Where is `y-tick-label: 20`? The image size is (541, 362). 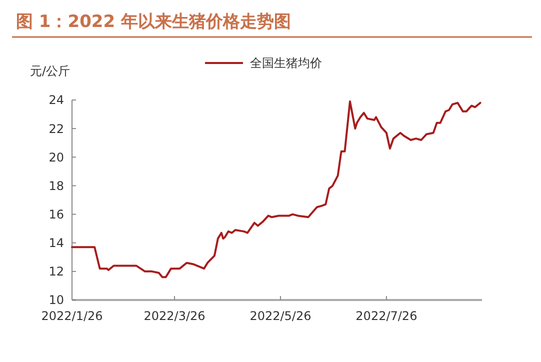
y-tick-label: 20 is located at coordinates (56, 157).